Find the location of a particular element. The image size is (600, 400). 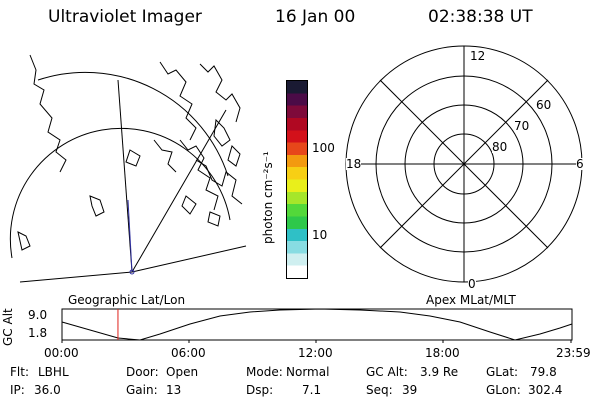

timeline-x-tick-label: 00:00 is located at coordinates (61, 353).